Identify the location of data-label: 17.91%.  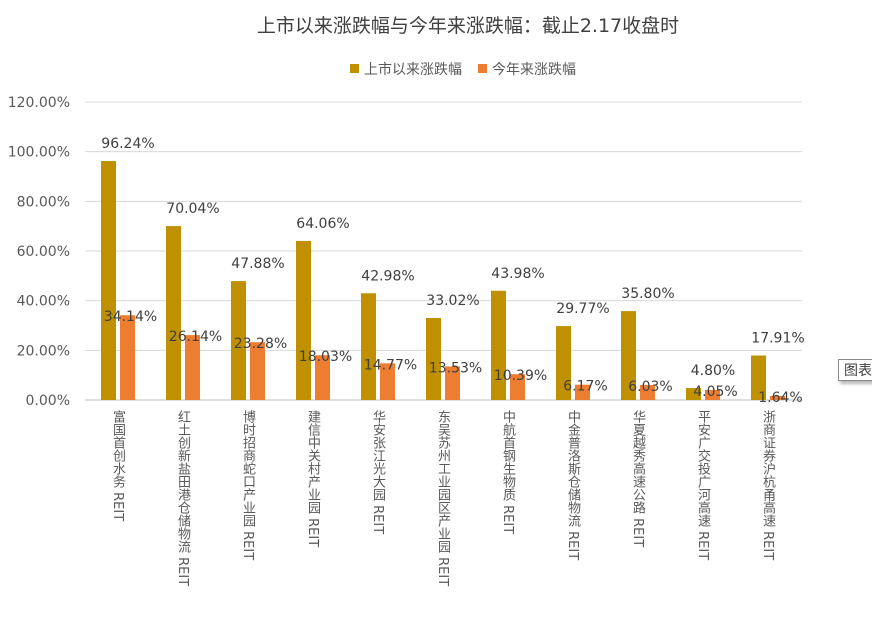
(777, 339).